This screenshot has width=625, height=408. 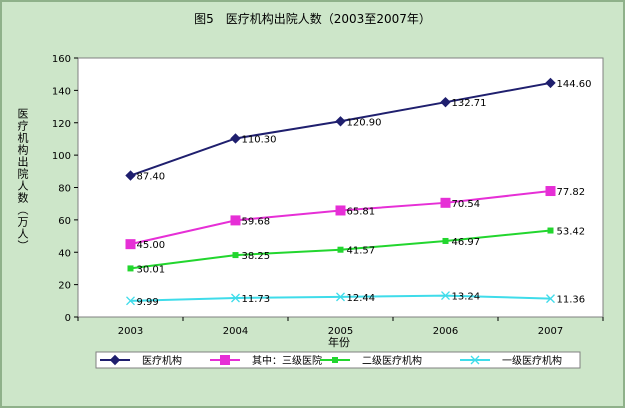 What do you see at coordinates (445, 331) in the screenshot?
I see `x-tick-label: 2006` at bounding box center [445, 331].